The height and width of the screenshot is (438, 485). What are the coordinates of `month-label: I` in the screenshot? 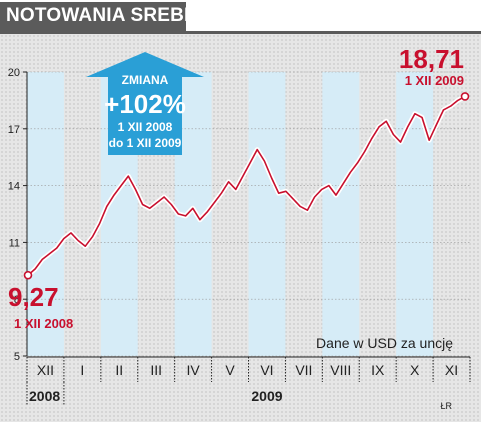 It's located at (82, 370).